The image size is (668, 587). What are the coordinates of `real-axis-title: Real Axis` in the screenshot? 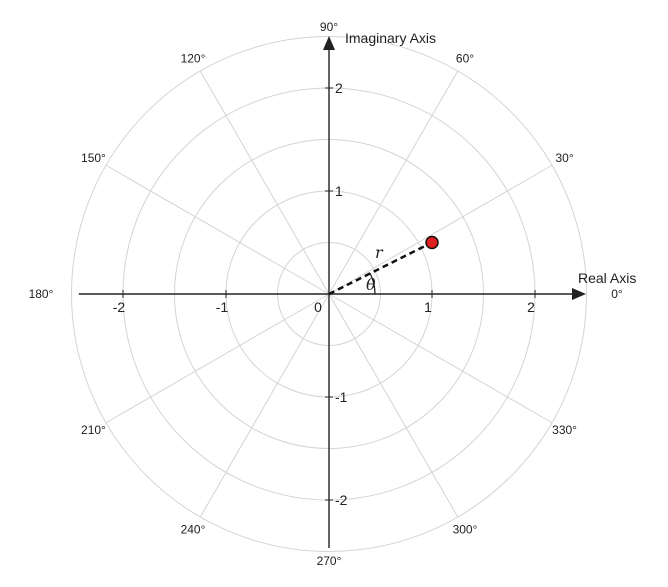 It's located at (607, 278).